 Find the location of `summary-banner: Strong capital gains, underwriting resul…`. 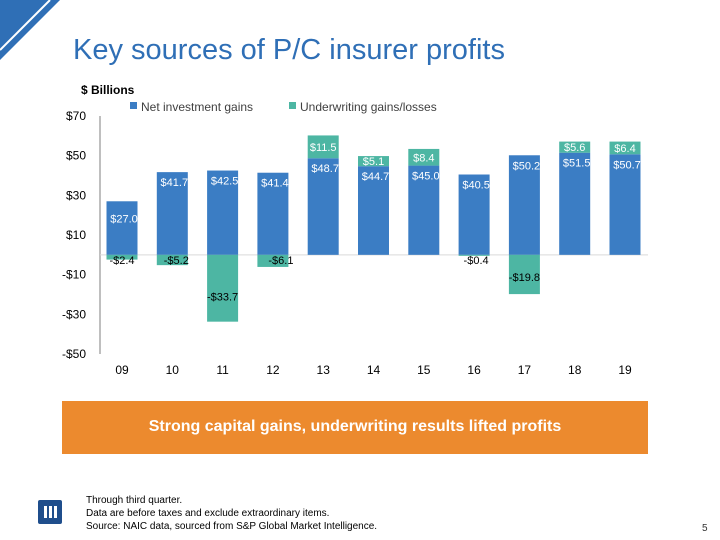

summary-banner: Strong capital gains, underwriting resul… is located at coordinates (355, 427).